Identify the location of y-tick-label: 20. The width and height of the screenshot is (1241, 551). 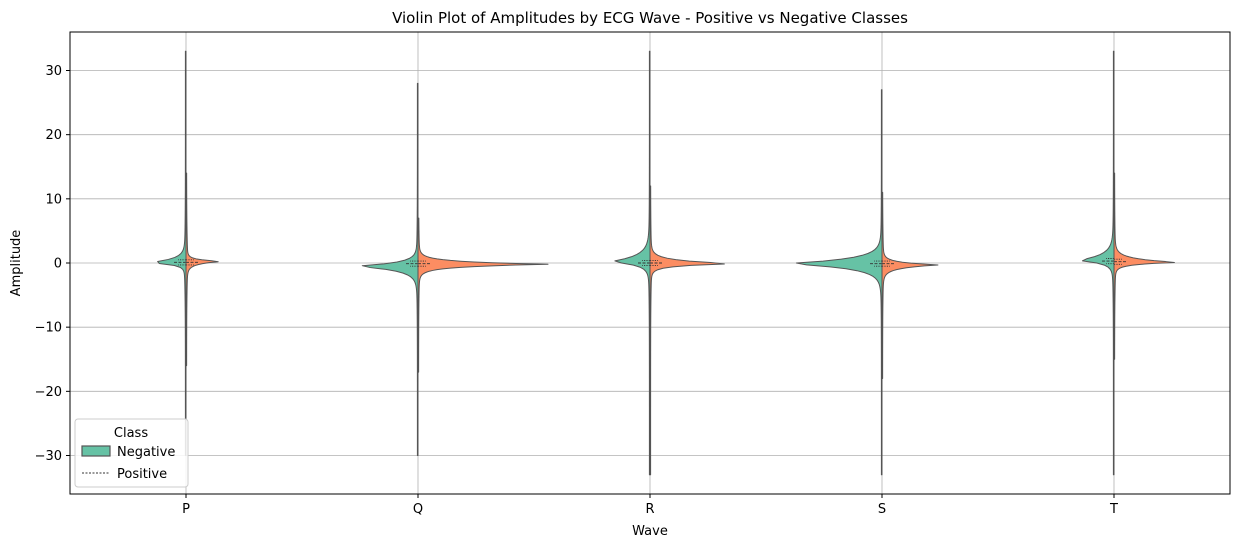
(53, 135).